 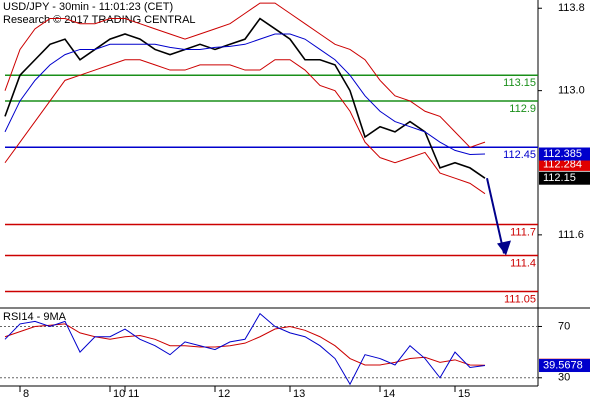 I want to click on x-tick-label: 10, so click(x=119, y=394).